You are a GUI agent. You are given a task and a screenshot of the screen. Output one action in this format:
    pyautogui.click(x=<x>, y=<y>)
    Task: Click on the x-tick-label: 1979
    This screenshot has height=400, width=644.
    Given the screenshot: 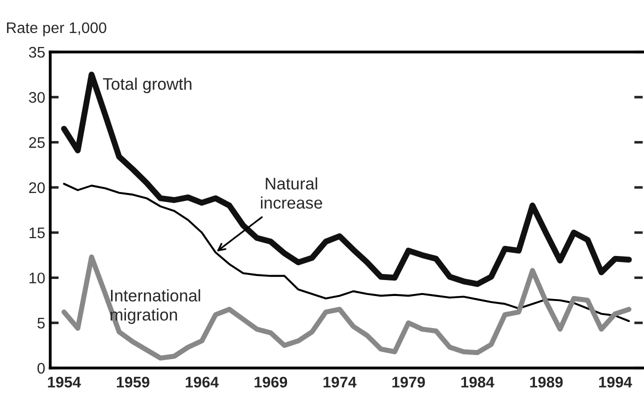 What is the action you would take?
    pyautogui.click(x=408, y=382)
    